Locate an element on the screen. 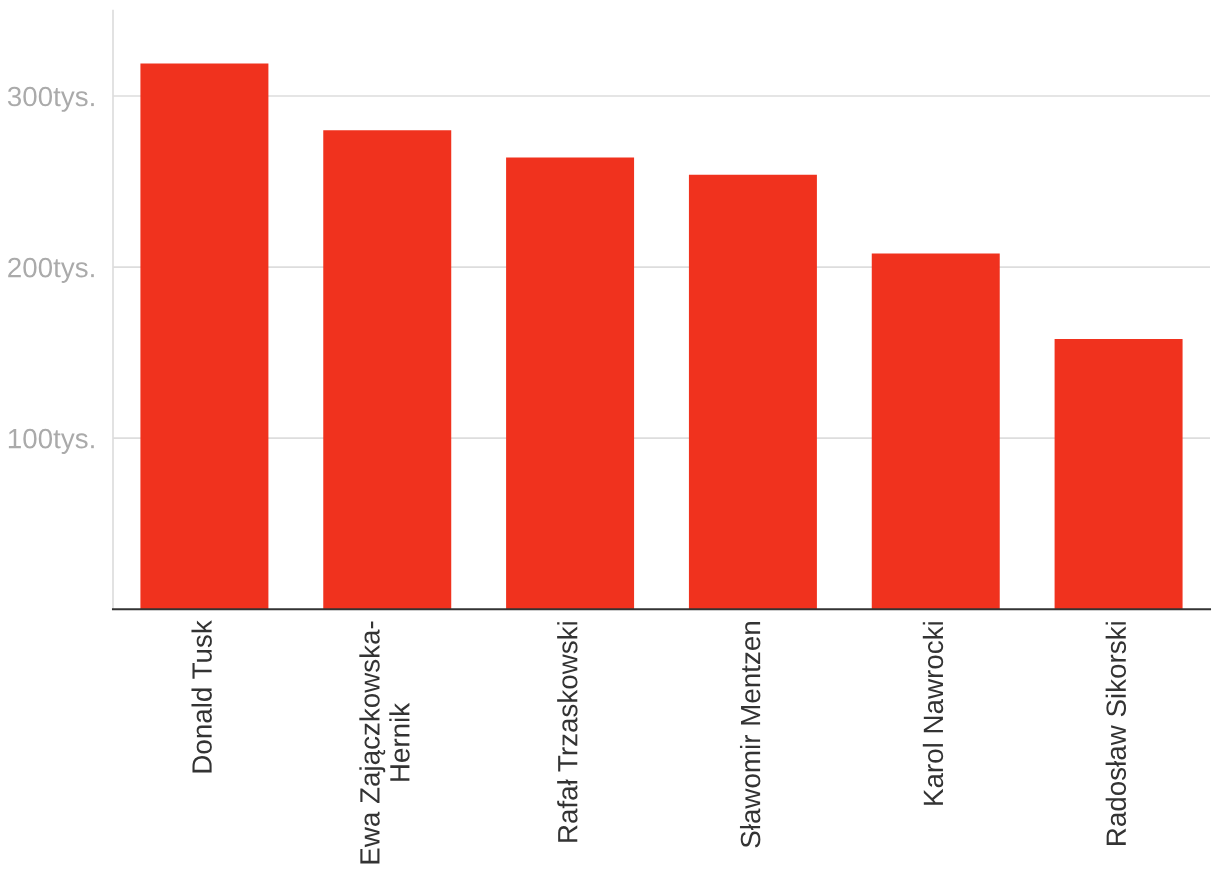  x-tick-label: Sławomir Mentzen is located at coordinates (750, 735).